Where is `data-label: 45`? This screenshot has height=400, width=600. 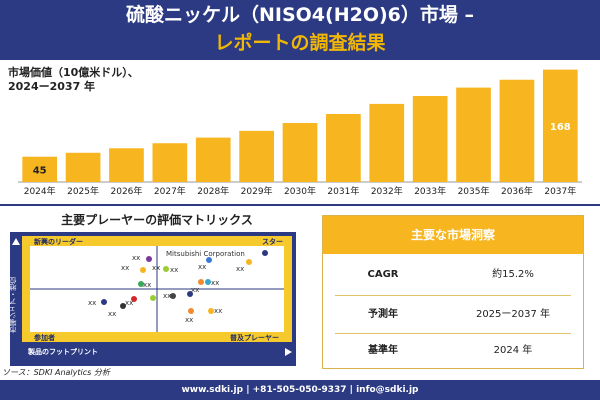 data-label: 45 is located at coordinates (40, 170).